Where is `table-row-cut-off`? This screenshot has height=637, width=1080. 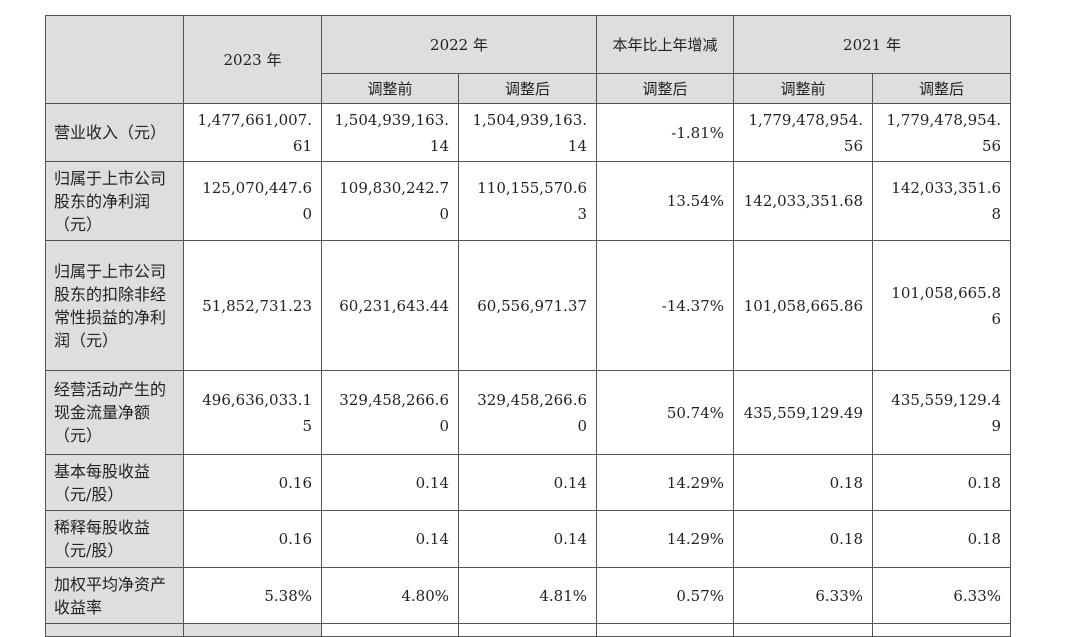 table-row-cut-off is located at coordinates (528, 630).